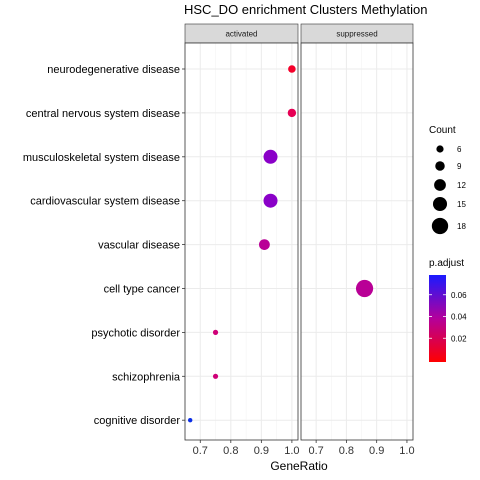 This screenshot has width=480, height=480. What do you see at coordinates (459, 295) in the screenshot?
I see `color-legend-label: 0.06` at bounding box center [459, 295].